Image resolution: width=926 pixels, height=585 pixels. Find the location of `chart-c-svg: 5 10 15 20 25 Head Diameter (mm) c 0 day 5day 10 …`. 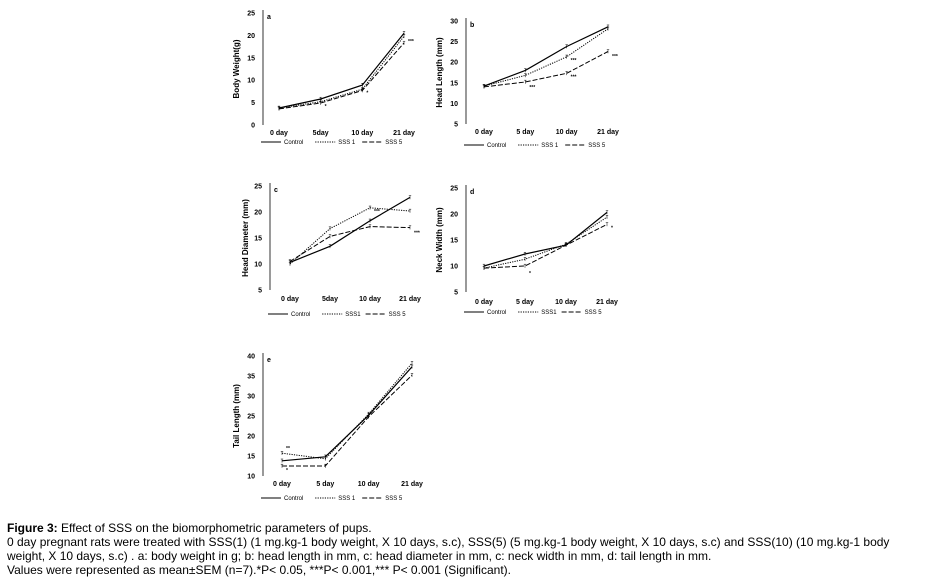

chart-c-svg: 5 10 15 20 25 Head Diameter (mm) c 0 day 5day 10 … is located at coordinates (331, 250).